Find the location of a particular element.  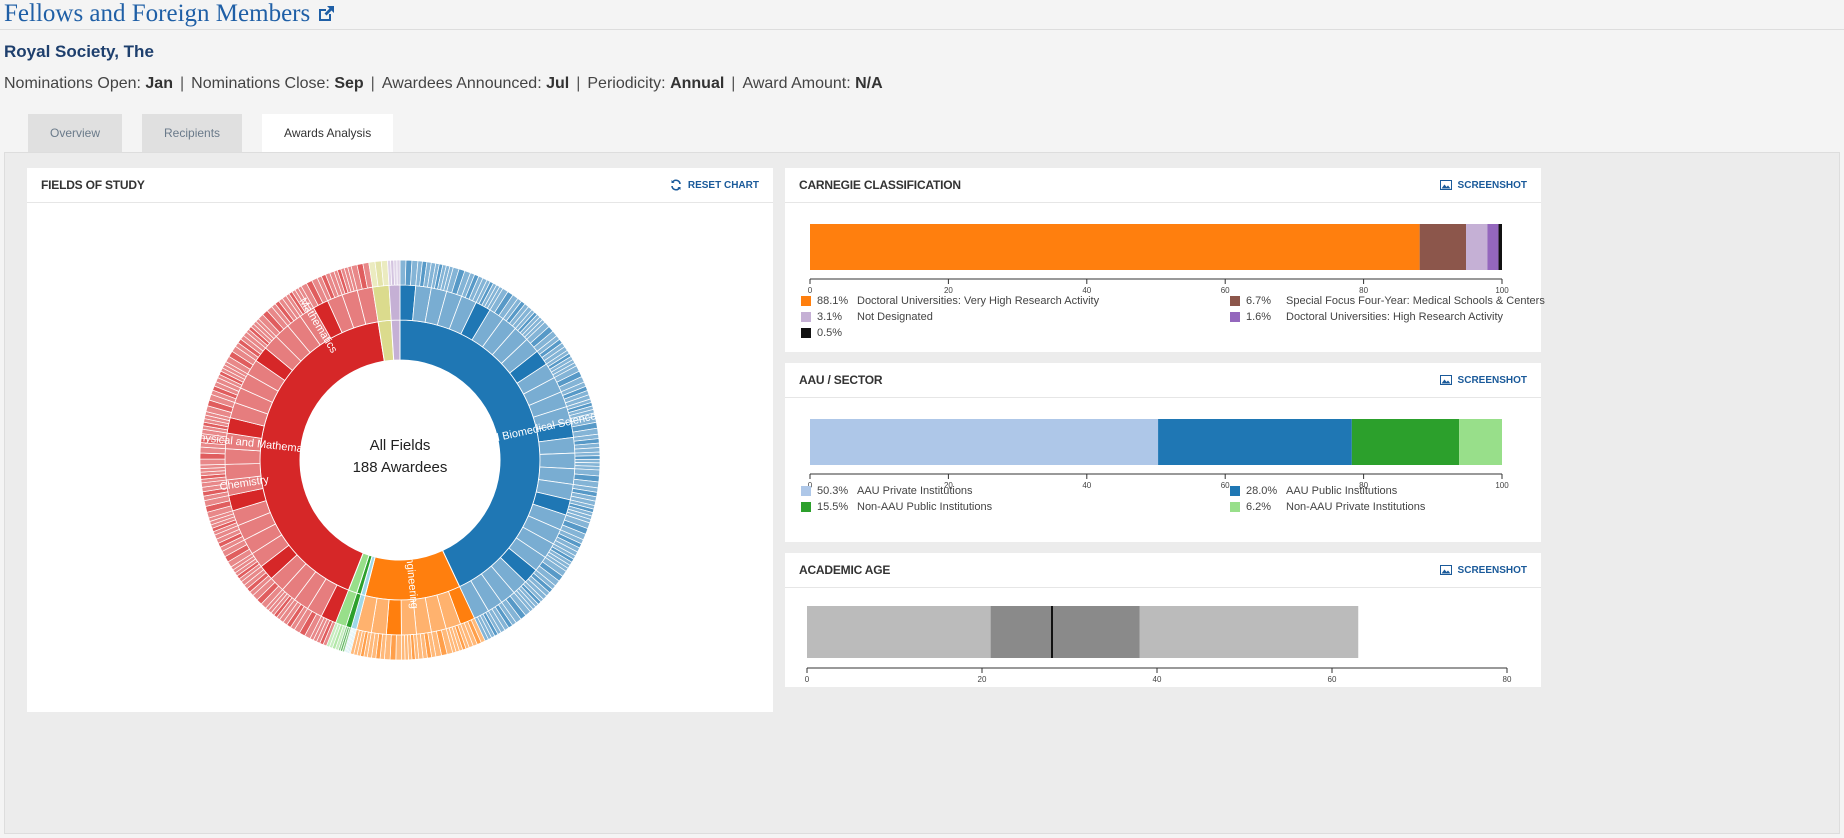

refresh-icon is located at coordinates (676, 185).